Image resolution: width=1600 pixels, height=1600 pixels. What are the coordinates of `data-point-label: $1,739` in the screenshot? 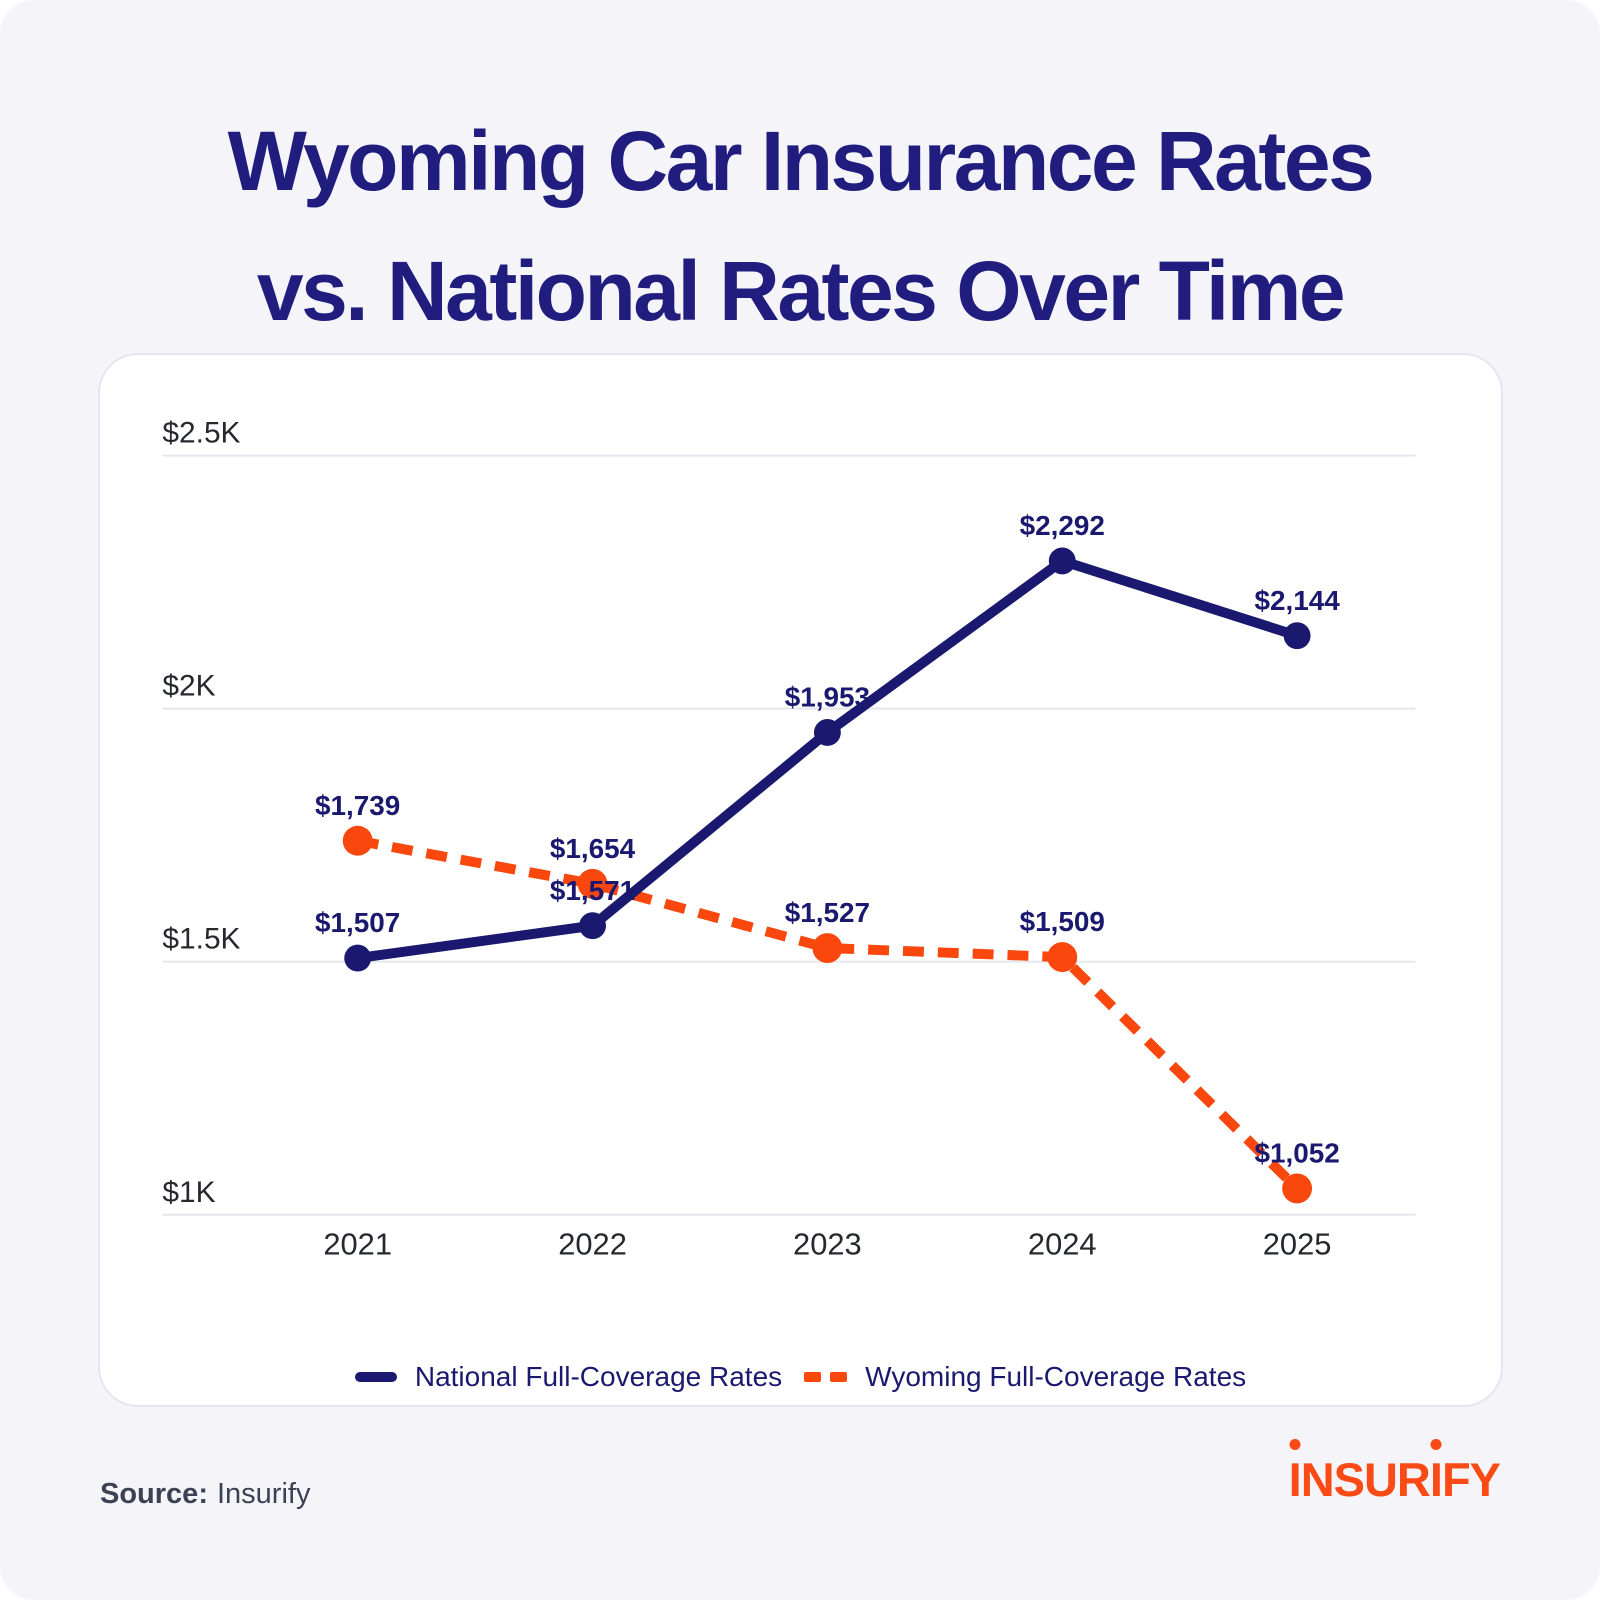 It's located at (357, 805).